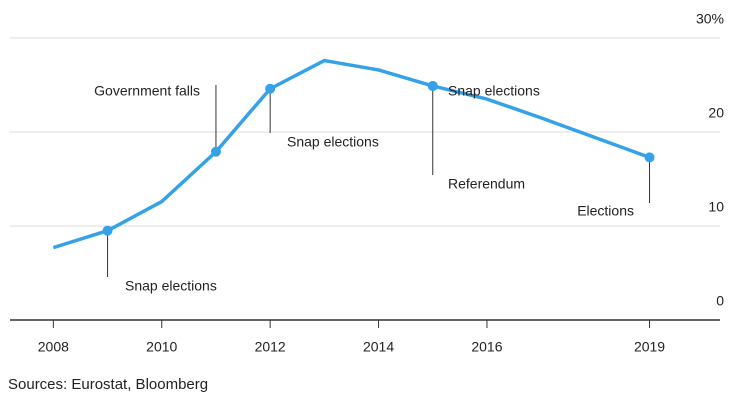 Image resolution: width=744 pixels, height=399 pixels. What do you see at coordinates (486, 347) in the screenshot?
I see `x-tick-label: 2016` at bounding box center [486, 347].